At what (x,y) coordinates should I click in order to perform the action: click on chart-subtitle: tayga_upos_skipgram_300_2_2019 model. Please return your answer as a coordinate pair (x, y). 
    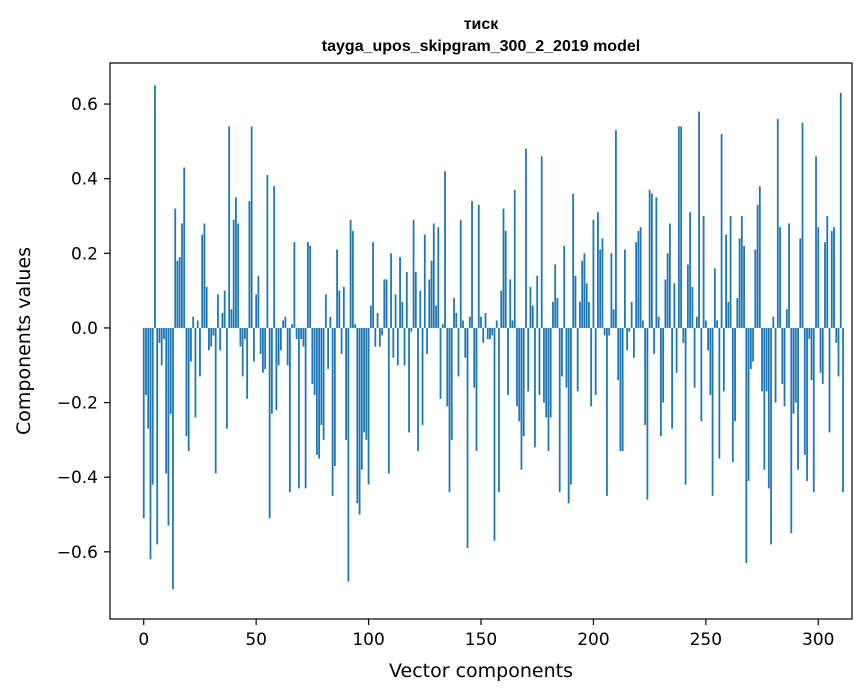
    Looking at the image, I should click on (481, 46).